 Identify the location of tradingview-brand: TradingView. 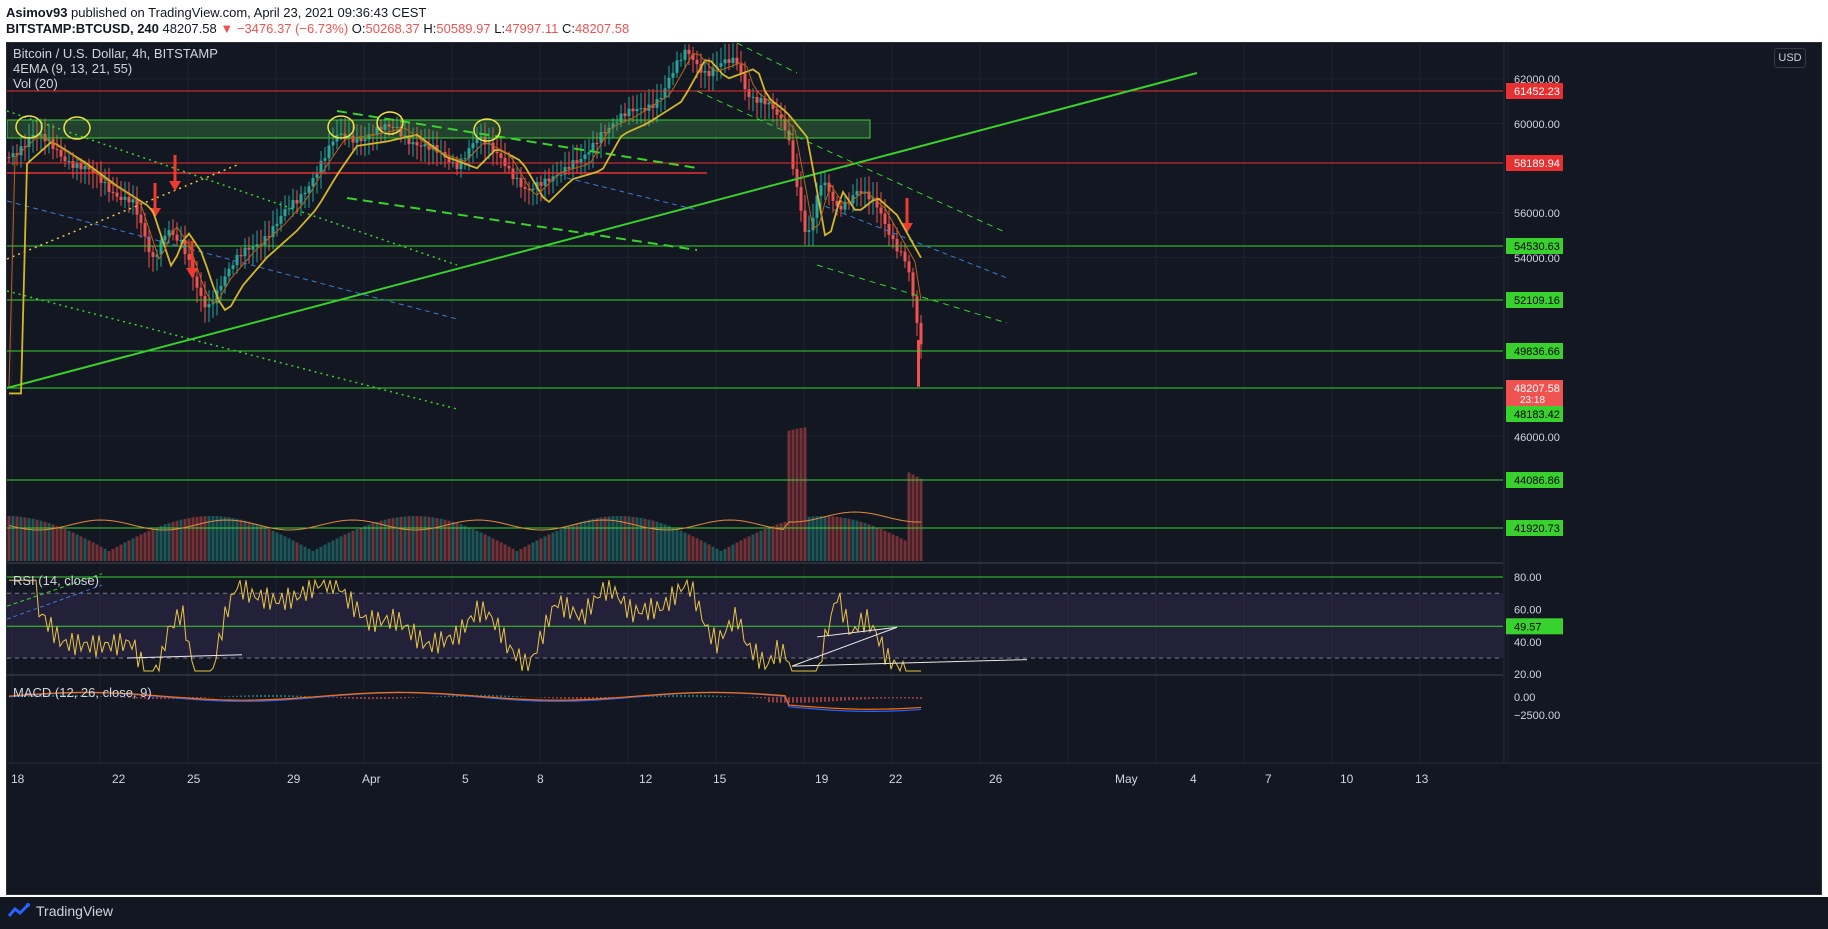
(60, 911).